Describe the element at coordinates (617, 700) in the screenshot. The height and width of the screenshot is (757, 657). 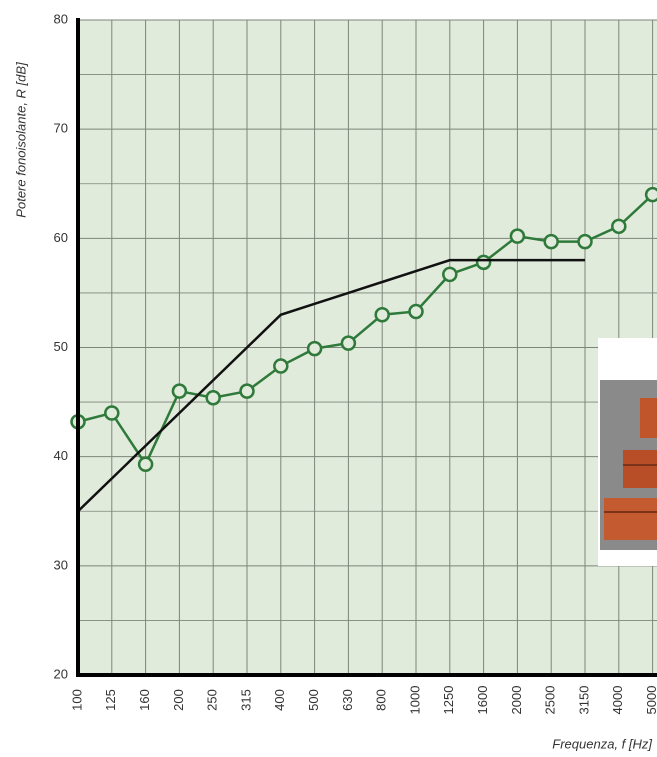
I see `x-tick-label: 4000` at that location.